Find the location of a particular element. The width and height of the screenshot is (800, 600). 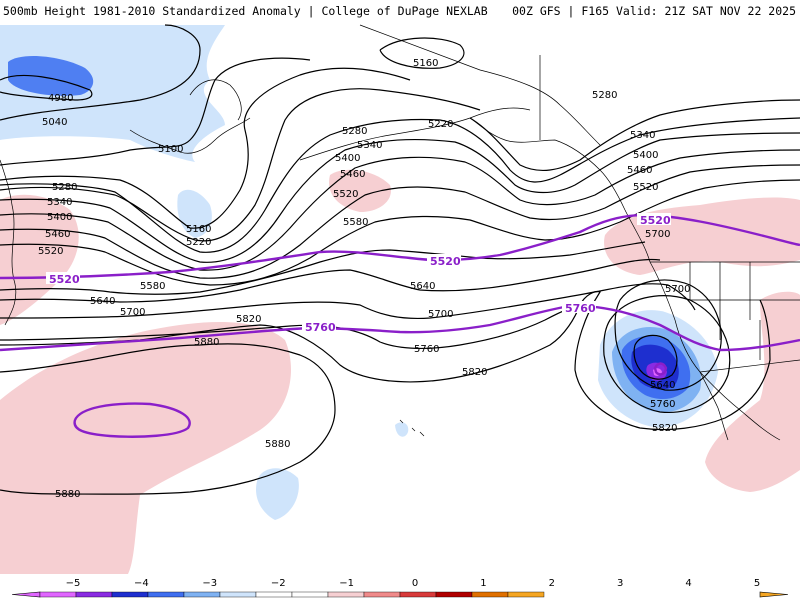

coast-hawaii is located at coordinates (412, 428).